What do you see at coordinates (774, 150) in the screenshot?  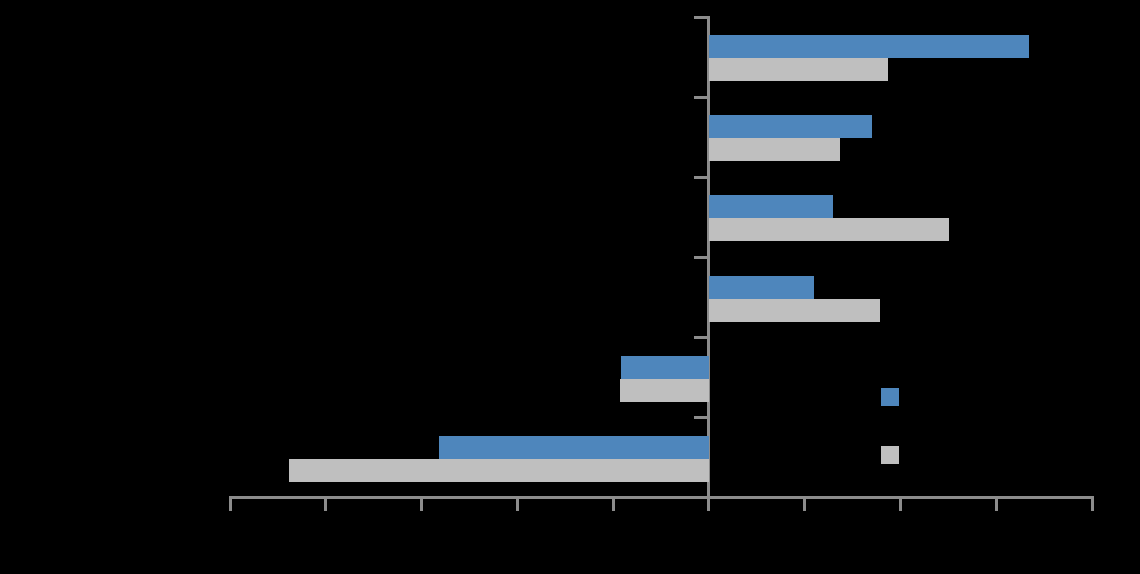 I see `bar-series-gray-row2` at bounding box center [774, 150].